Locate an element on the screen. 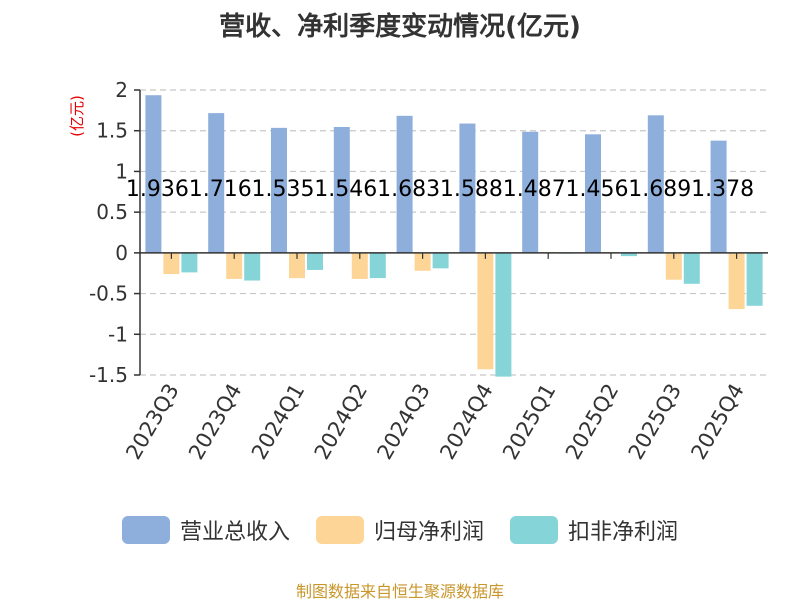  legend: 营业总收入 归母净利润 扣非净利润 is located at coordinates (400, 530).